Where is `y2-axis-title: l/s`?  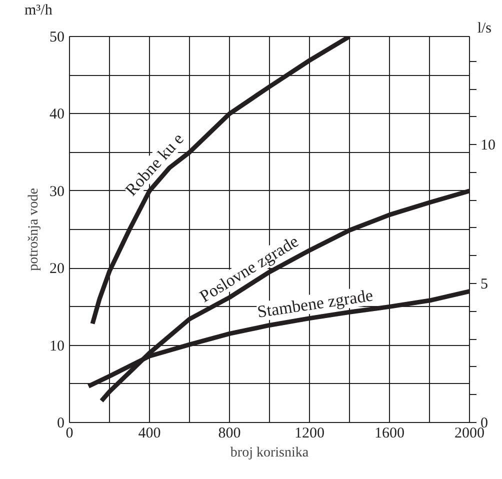
y2-axis-title: l/s is located at coordinates (484, 28).